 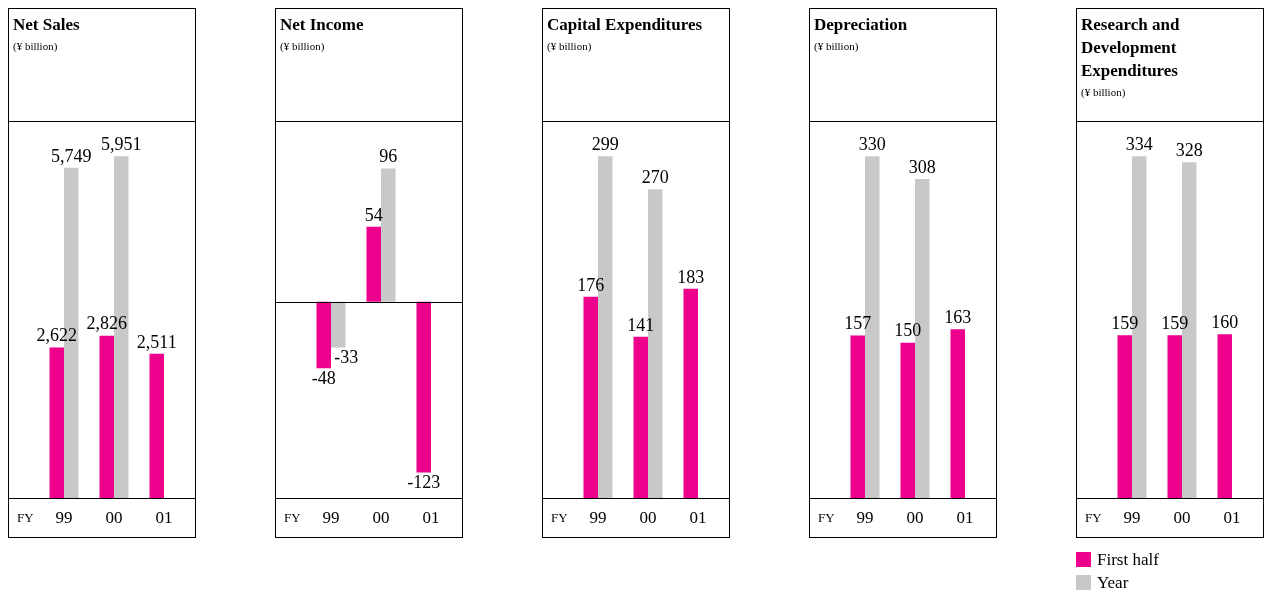 I want to click on data-label: 299, so click(x=605, y=143).